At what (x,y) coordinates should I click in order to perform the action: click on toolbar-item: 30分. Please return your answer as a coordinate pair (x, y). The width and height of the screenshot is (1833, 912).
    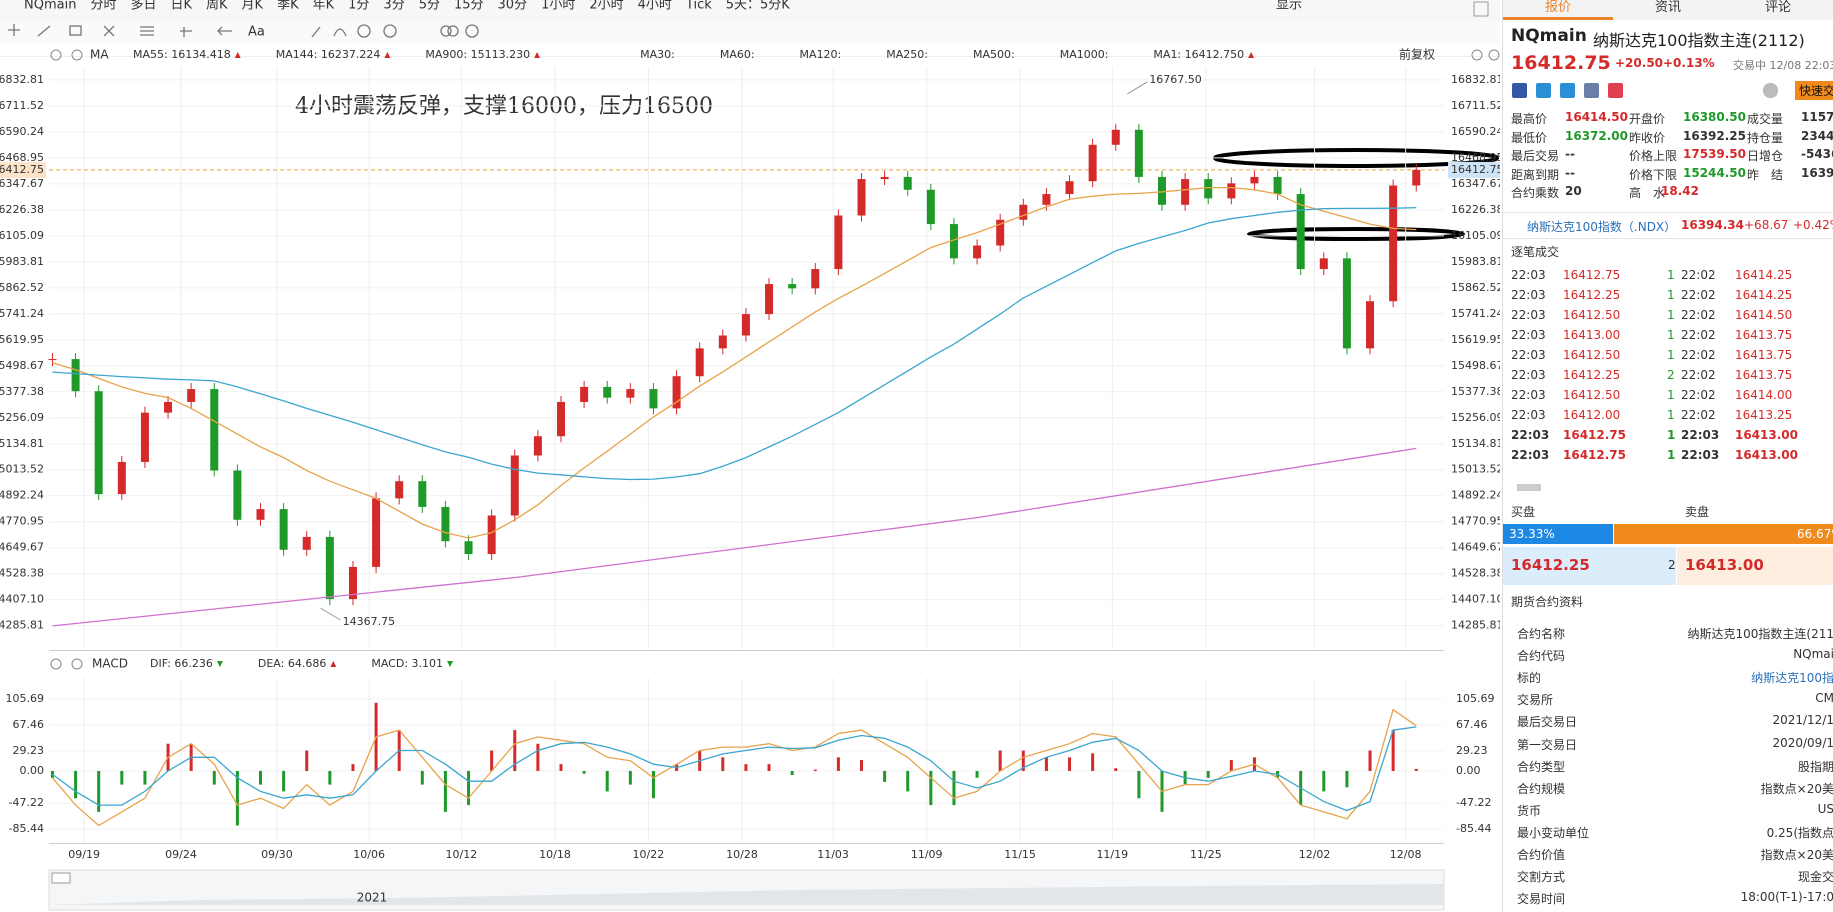
    Looking at the image, I should click on (513, 6).